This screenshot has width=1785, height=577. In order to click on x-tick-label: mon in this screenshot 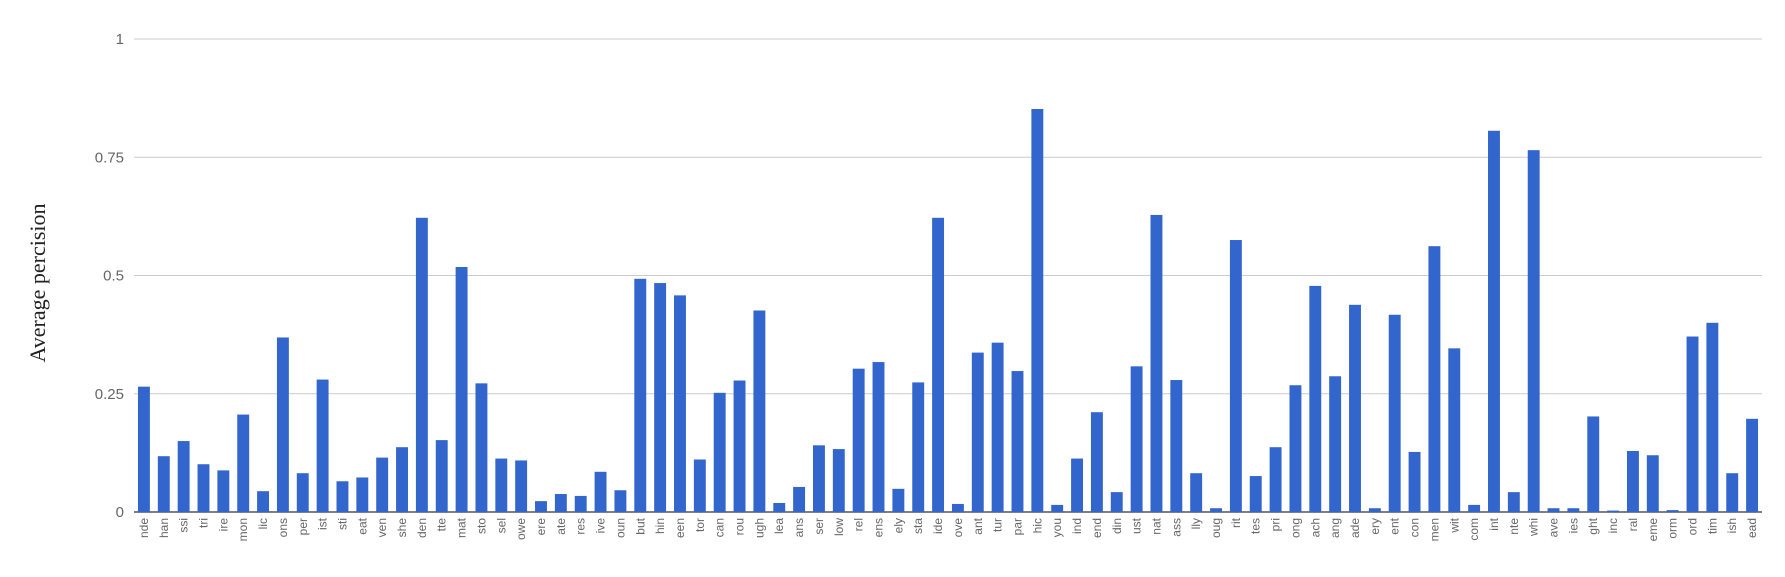, I will do `click(243, 529)`.